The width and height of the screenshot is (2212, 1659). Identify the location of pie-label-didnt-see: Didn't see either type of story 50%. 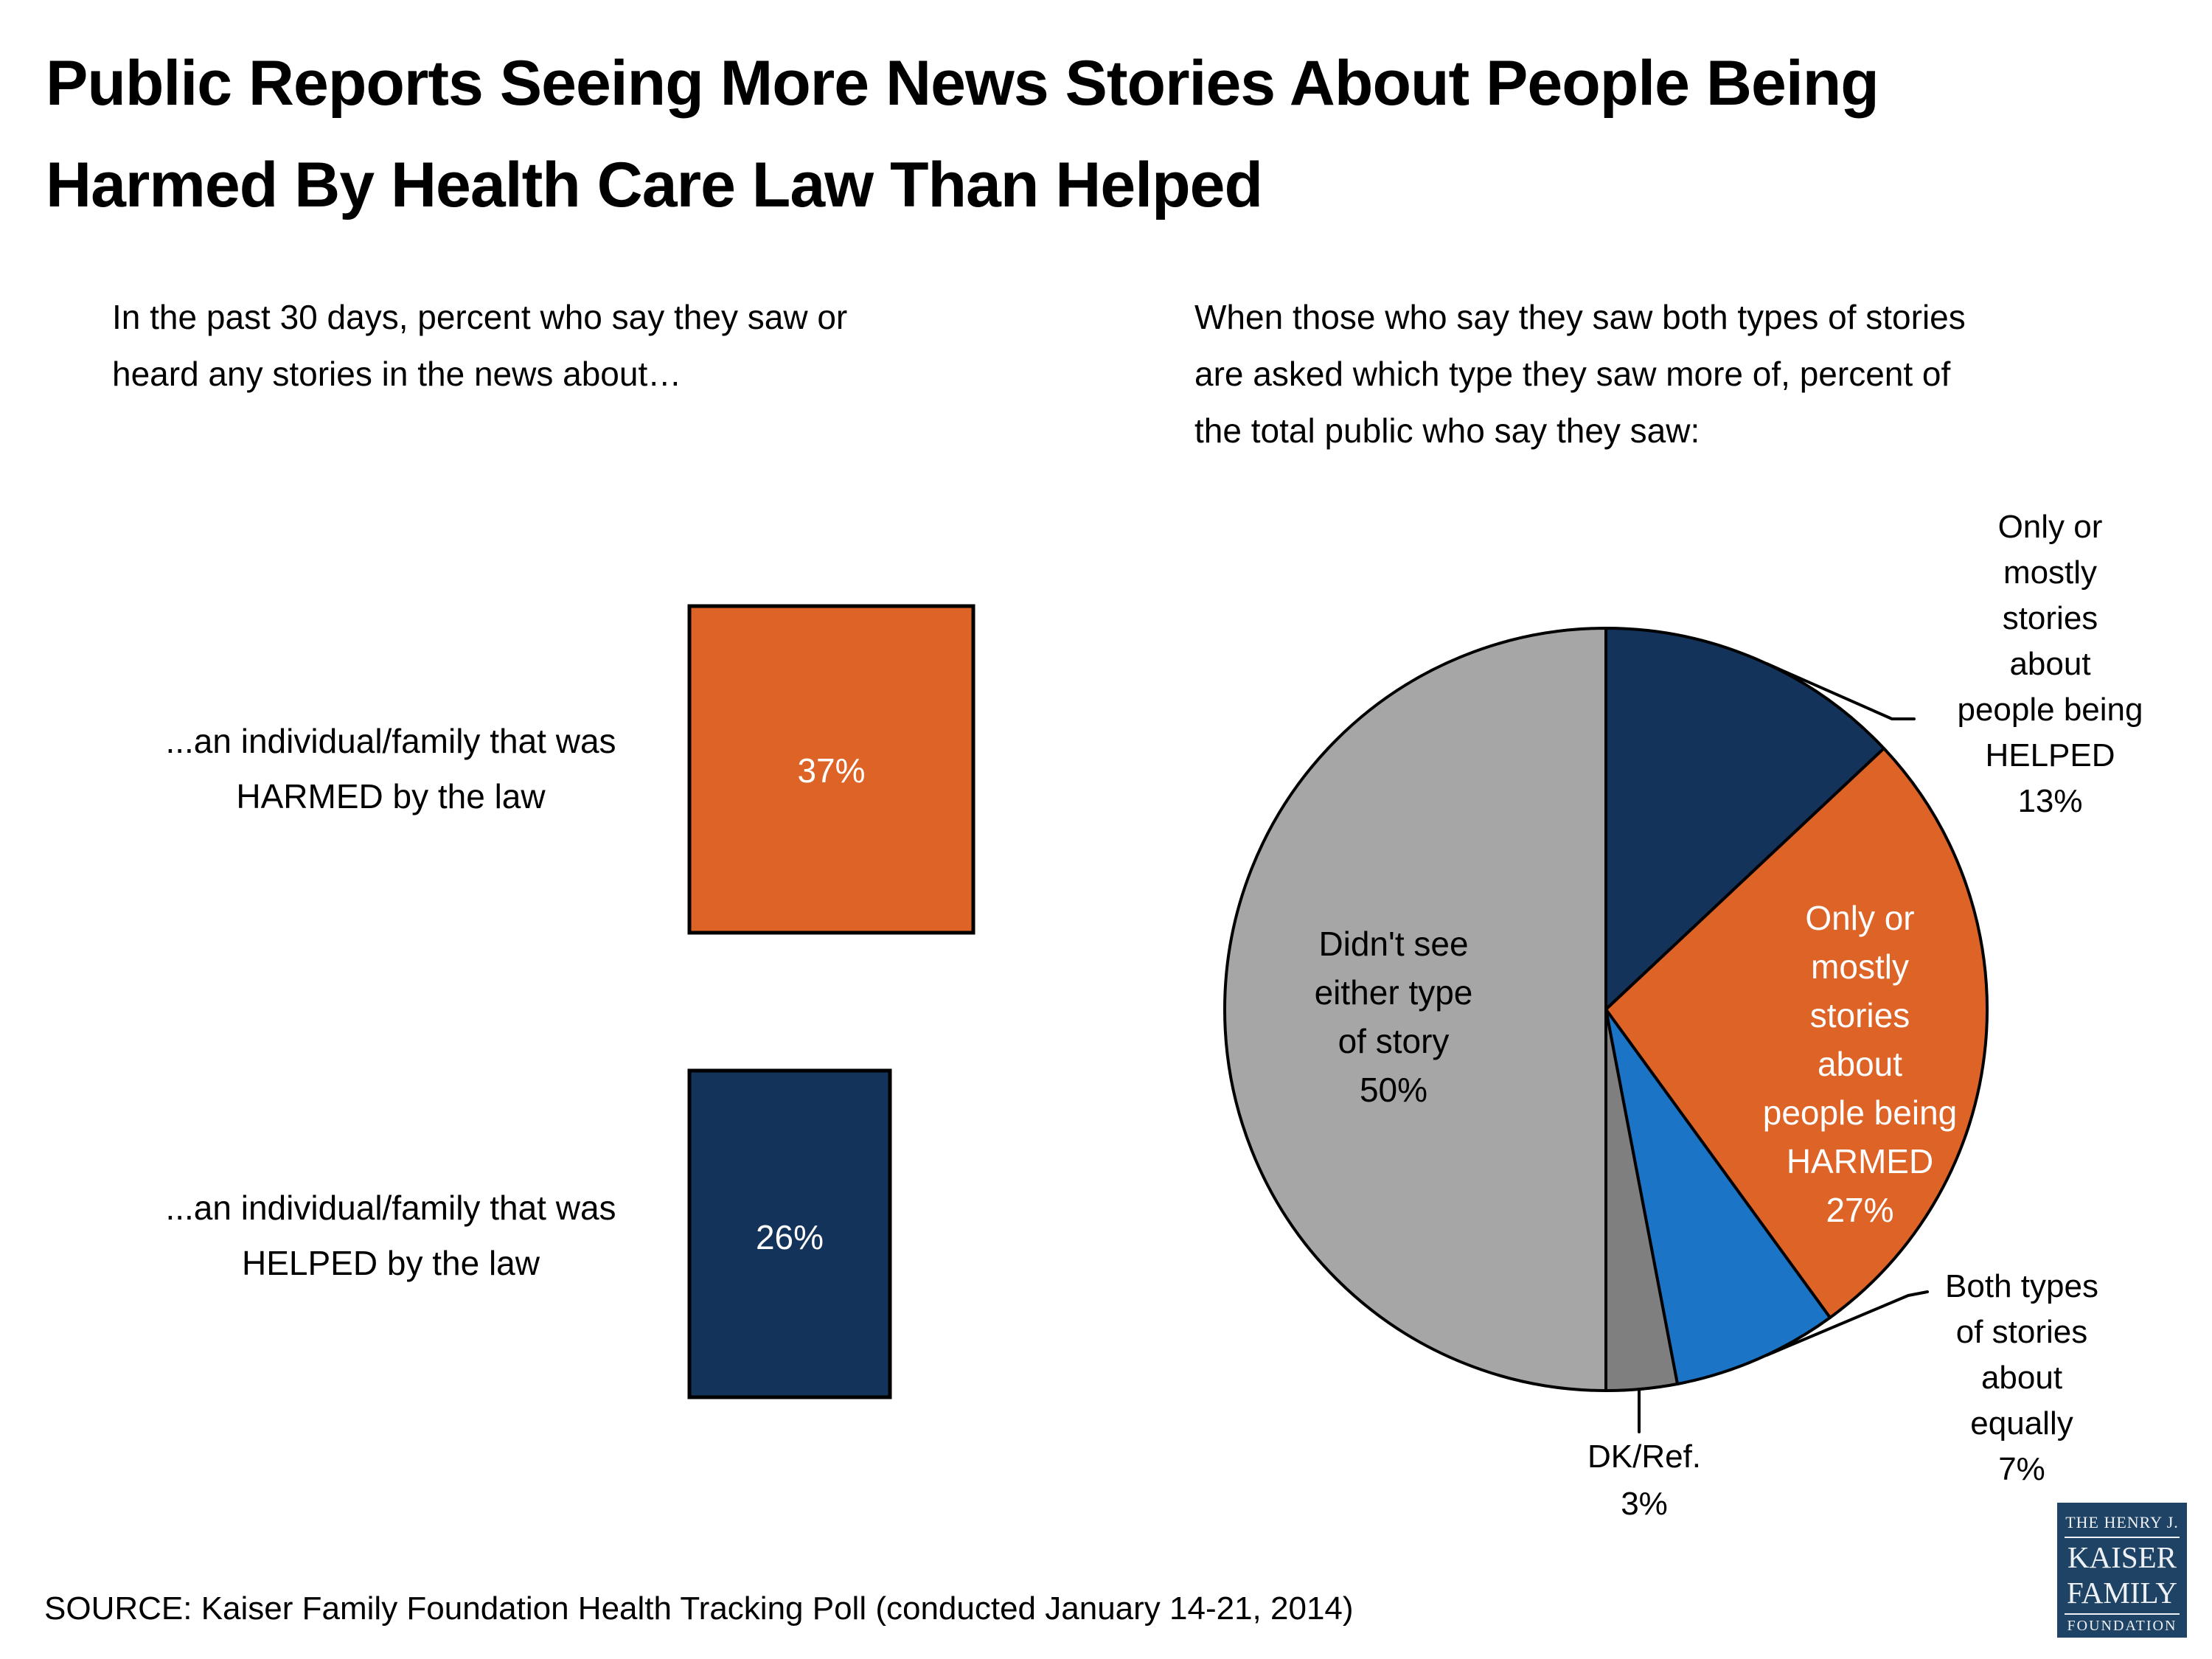
(1393, 1017).